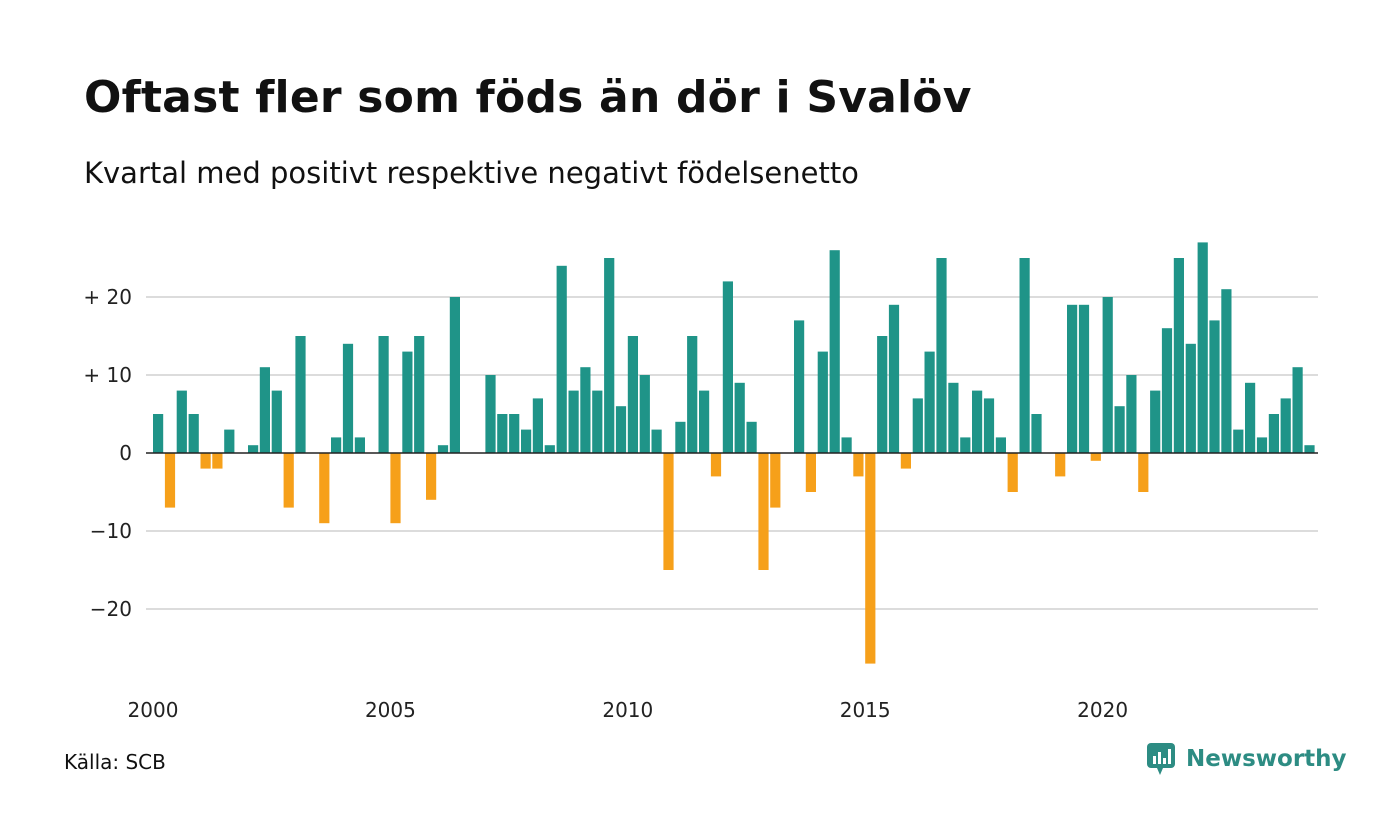  I want to click on brand-logo: Newsworthy, so click(1246, 759).